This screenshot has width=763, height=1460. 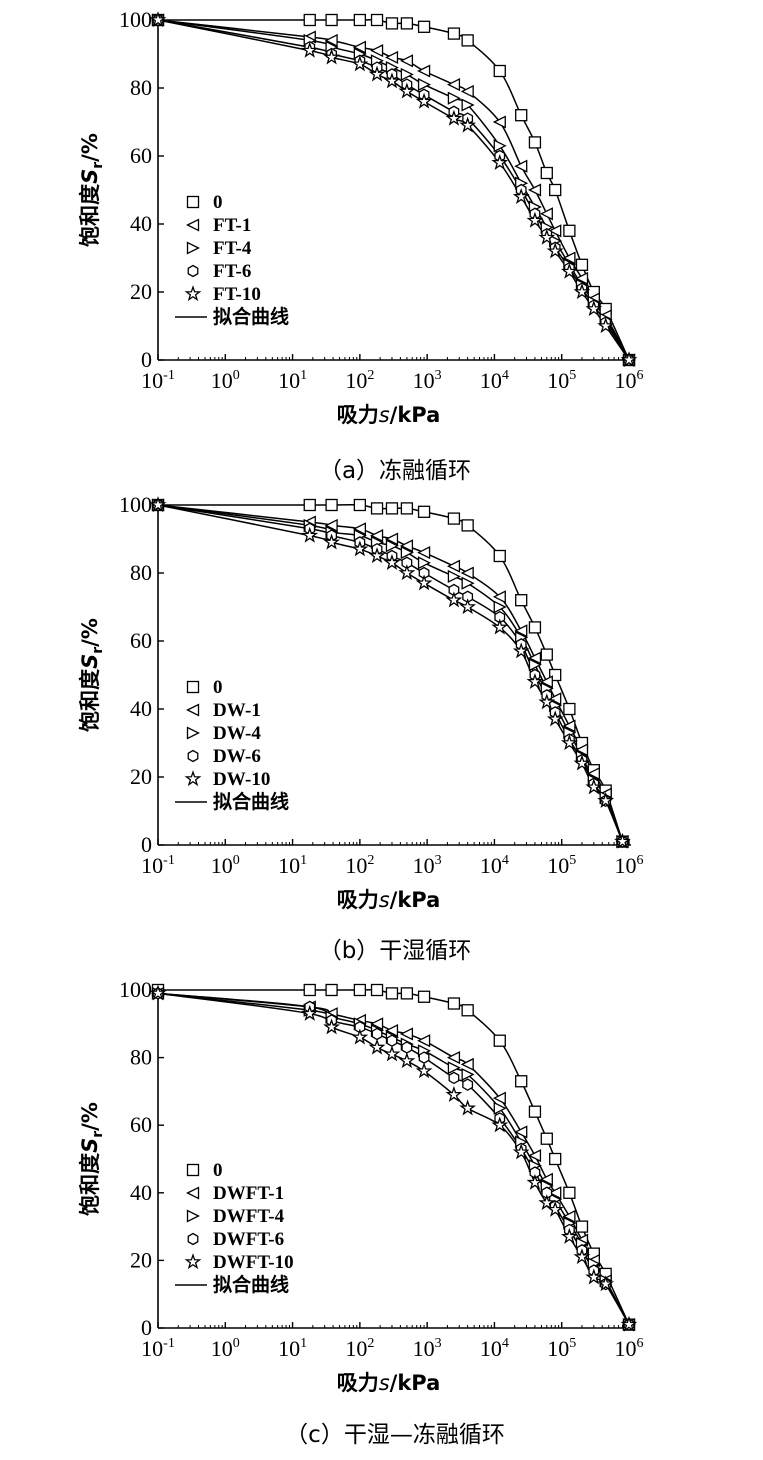 I want to click on legend-label: DW-10, so click(x=241, y=779).